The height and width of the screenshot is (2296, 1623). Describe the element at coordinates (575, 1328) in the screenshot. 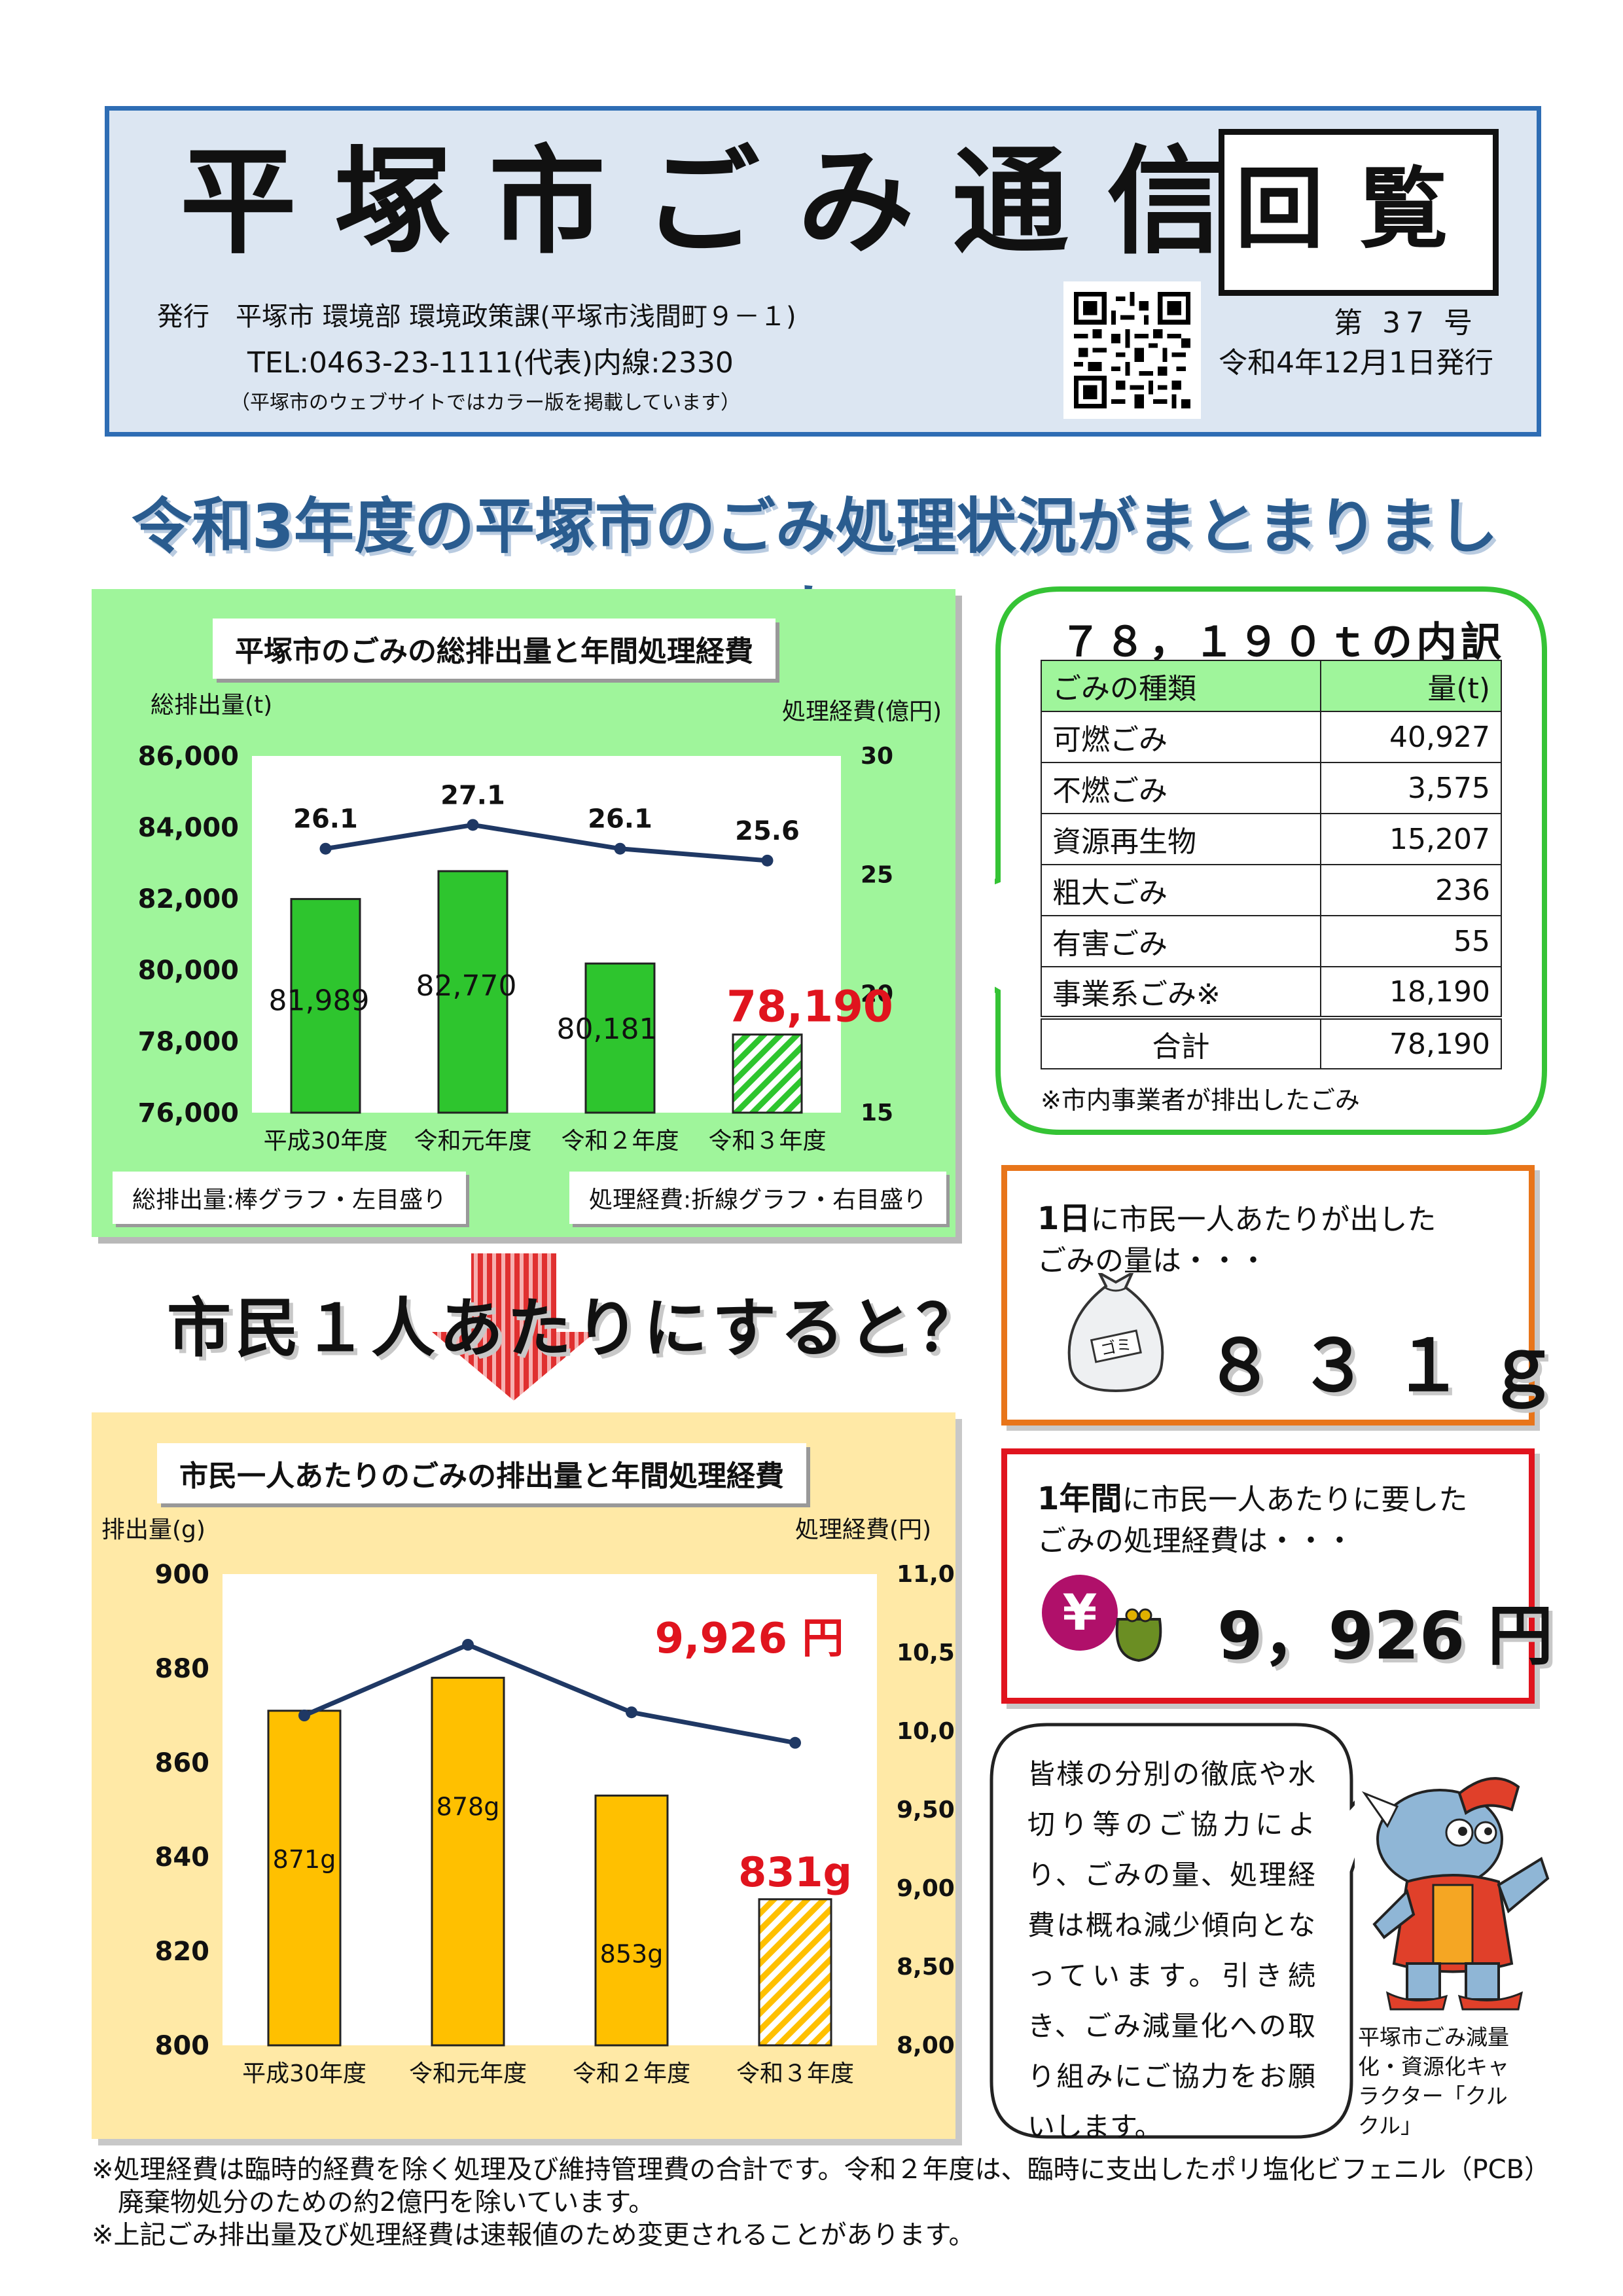

I see `per-person-question: 市民１人あたりにすると？` at that location.